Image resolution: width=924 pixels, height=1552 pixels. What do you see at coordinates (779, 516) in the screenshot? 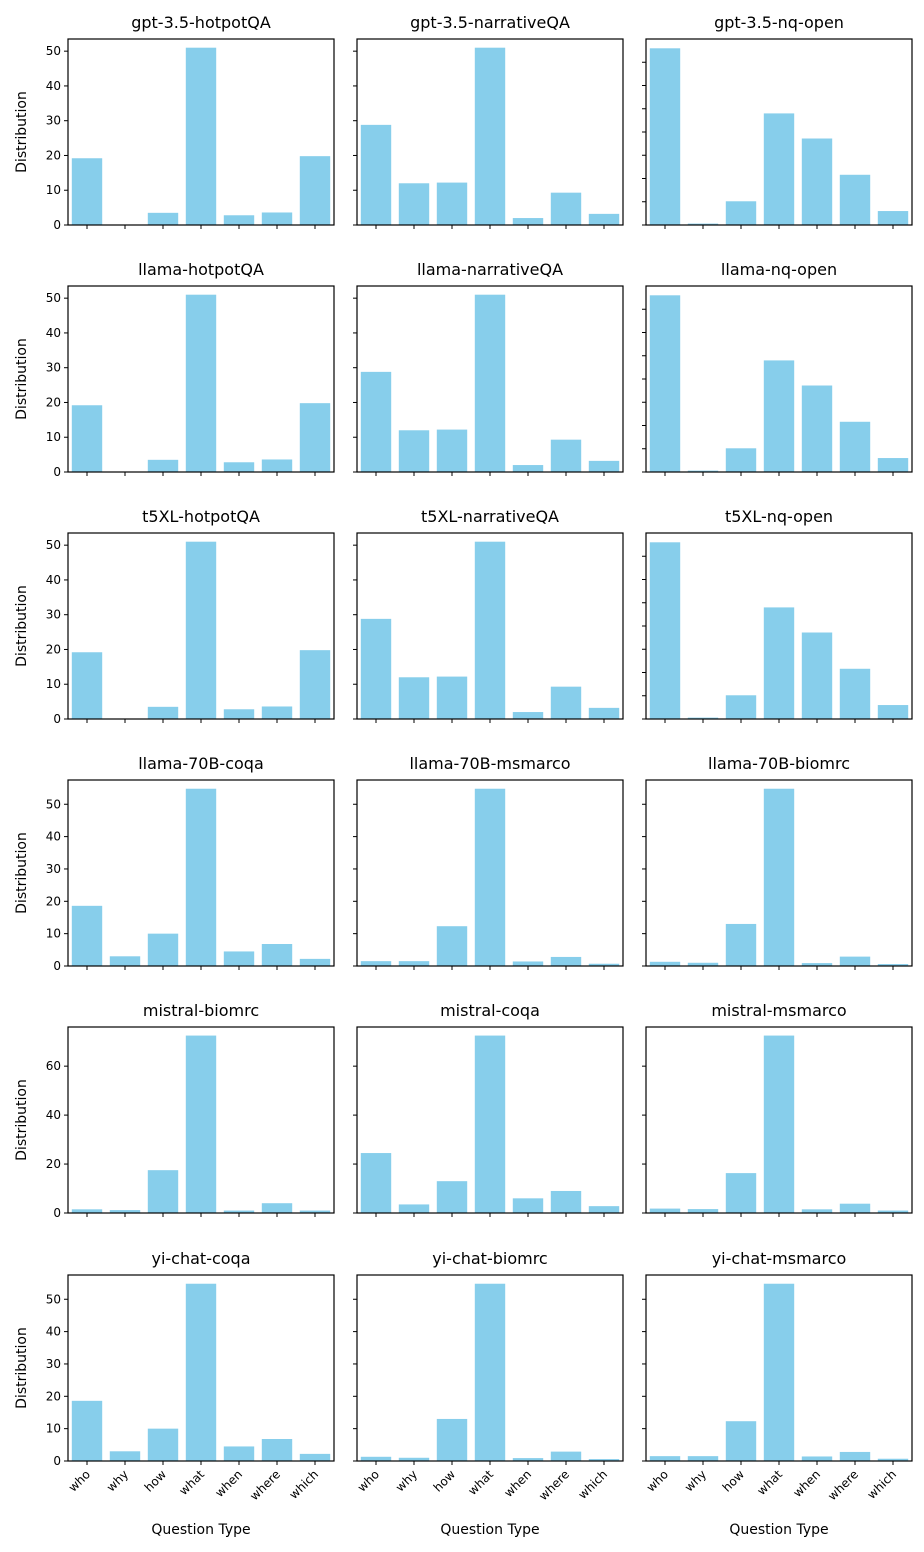
I see `chart-title: t5XL-nq-open` at bounding box center [779, 516].